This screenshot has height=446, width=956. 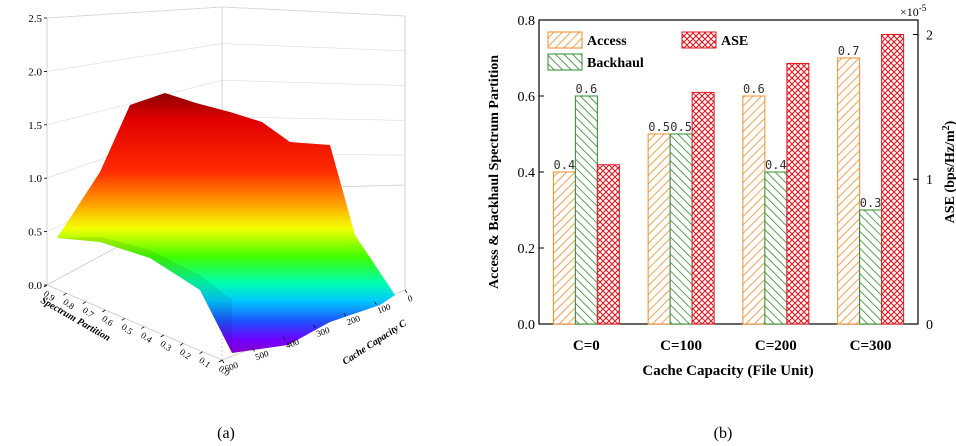 I want to click on z-tick-label: 0.5, so click(x=35, y=233).